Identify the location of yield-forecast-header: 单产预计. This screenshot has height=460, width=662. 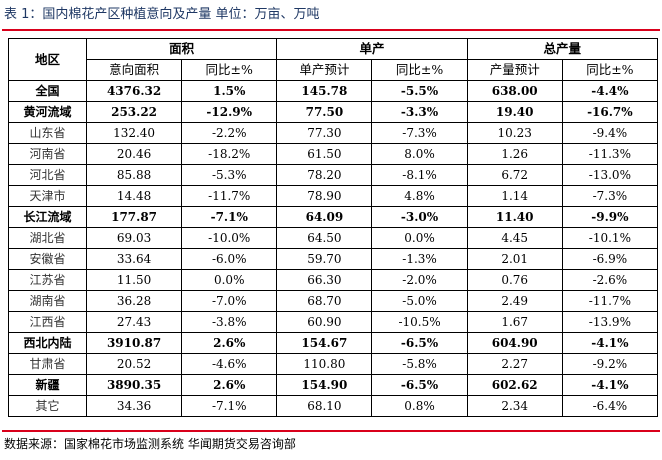
(324, 70).